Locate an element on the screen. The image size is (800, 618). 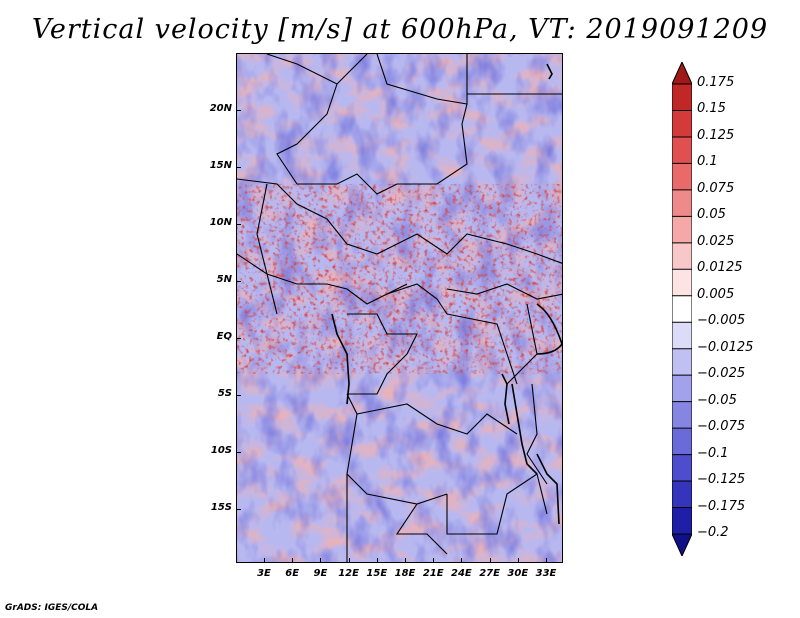
lon-label-6e: 6E is located at coordinates (292, 573).